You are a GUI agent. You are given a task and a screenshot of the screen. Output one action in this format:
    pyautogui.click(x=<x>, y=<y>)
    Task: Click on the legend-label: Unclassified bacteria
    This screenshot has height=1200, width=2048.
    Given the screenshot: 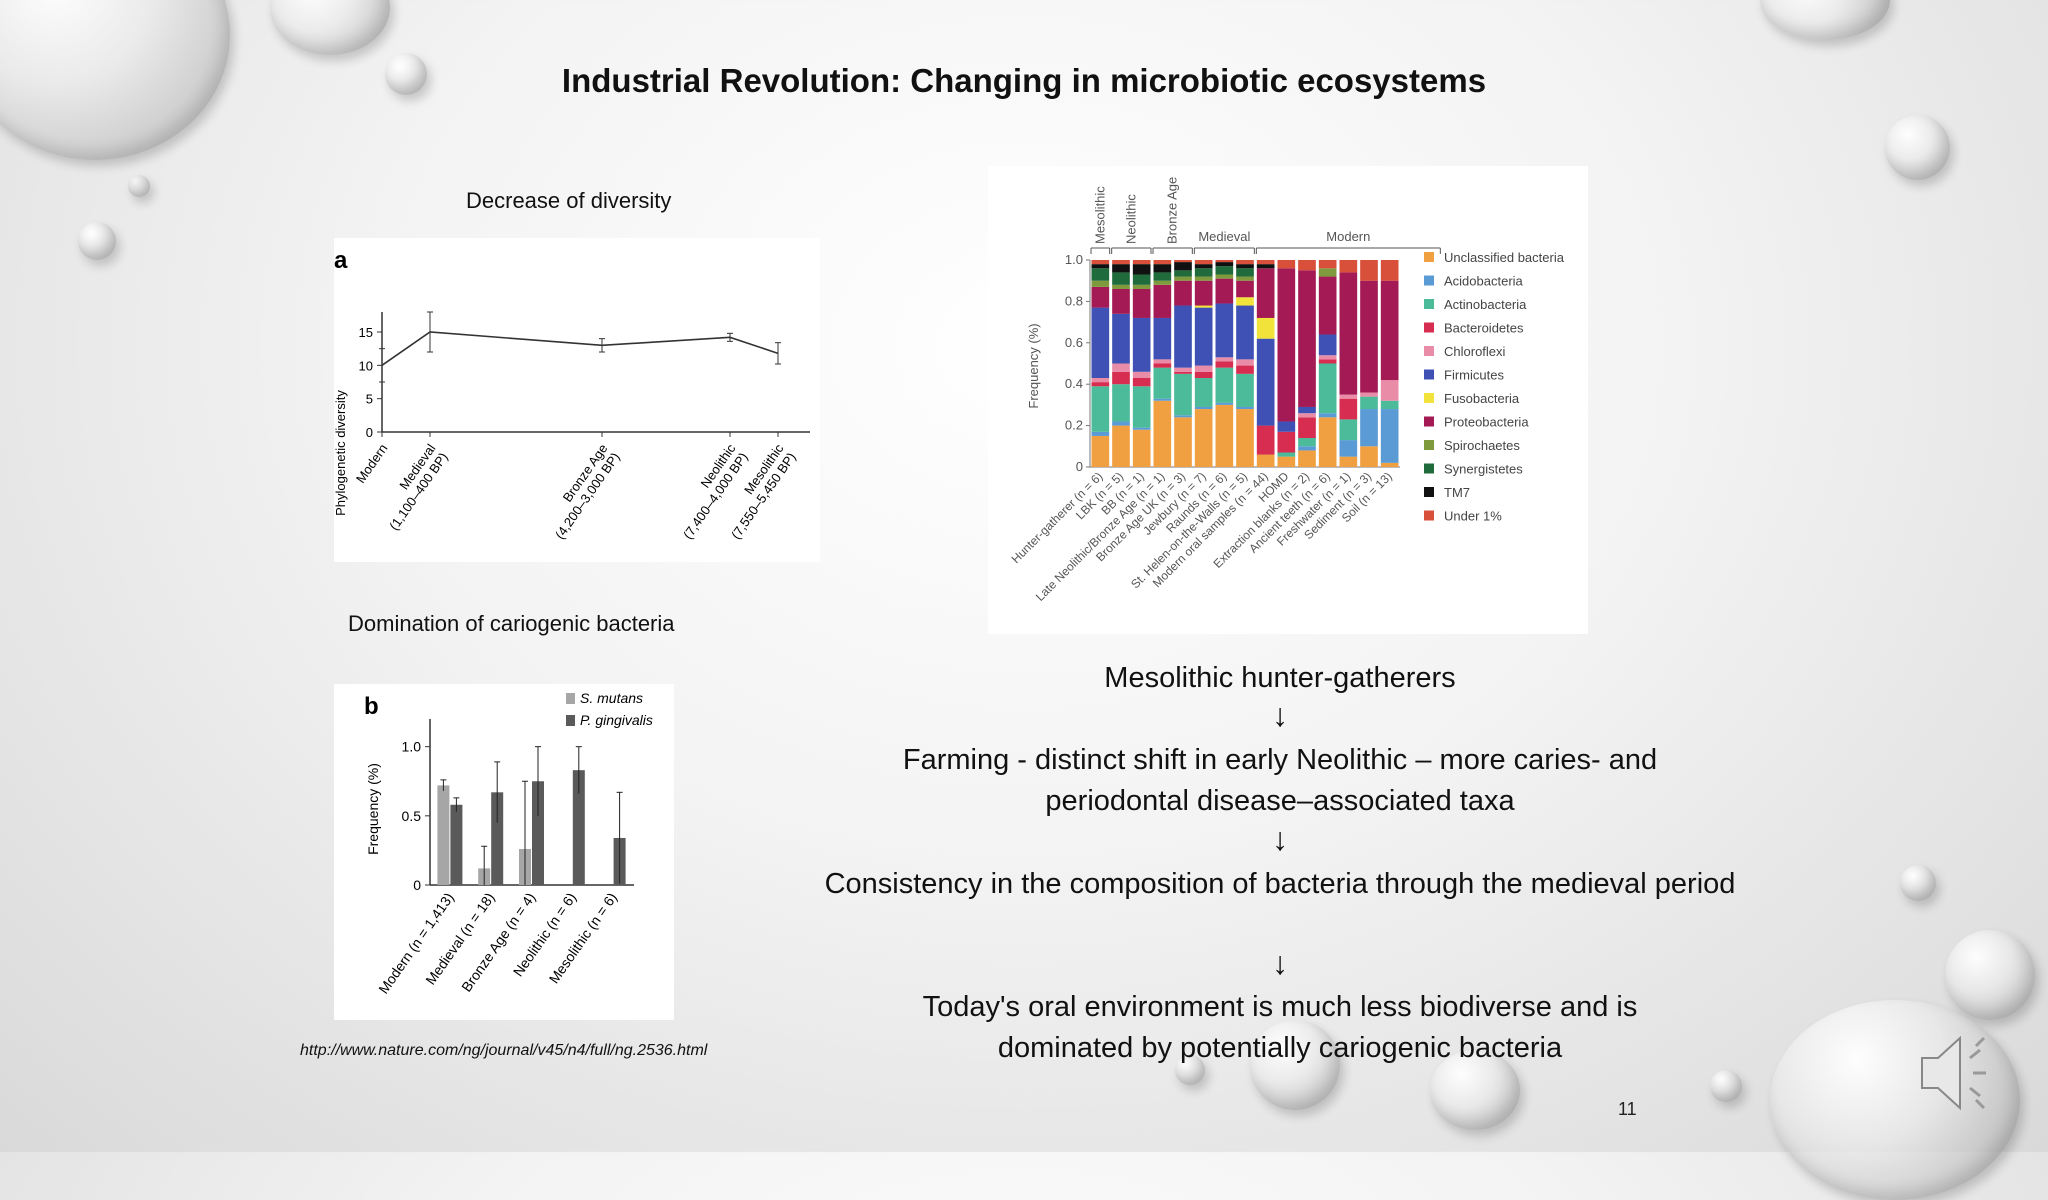 What is the action you would take?
    pyautogui.click(x=1504, y=257)
    